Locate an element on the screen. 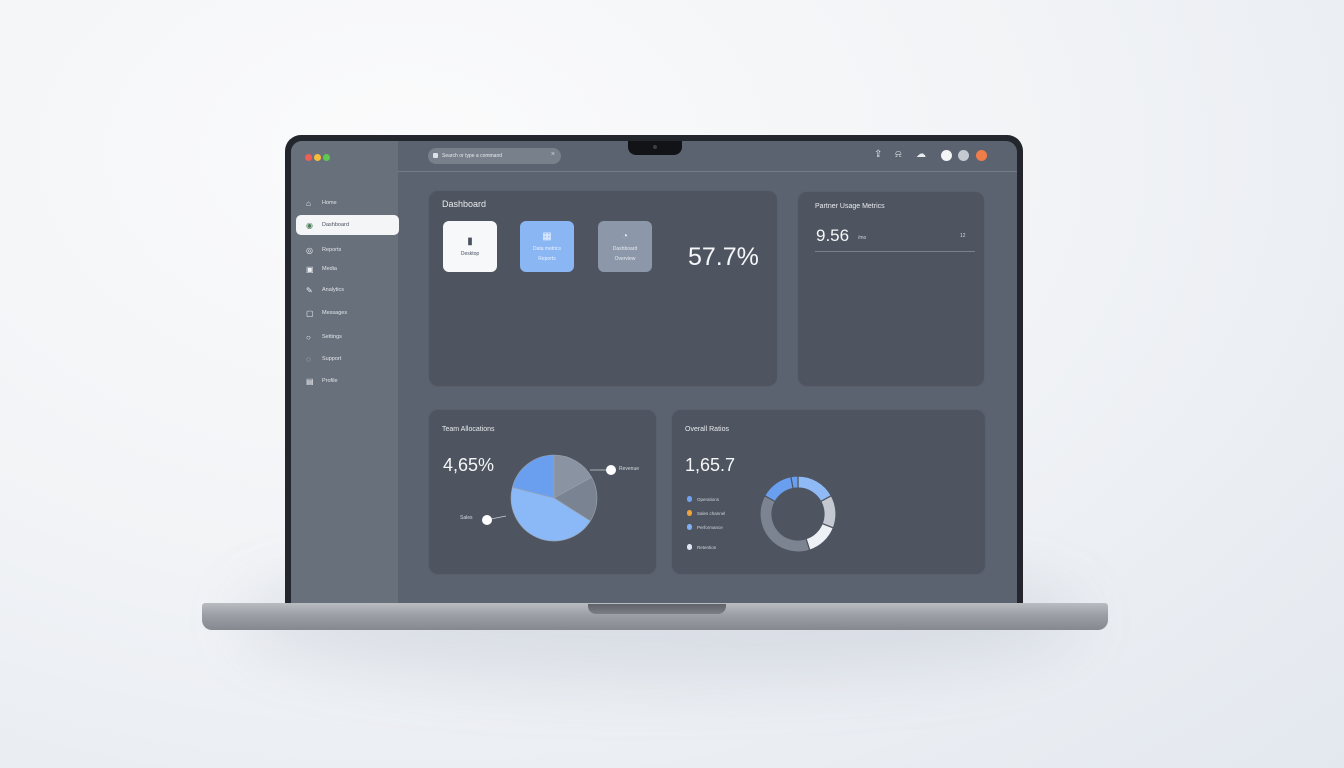 Image resolution: width=1344 pixels, height=768 pixels. pie-label-sales: Sales is located at coordinates (466, 518).